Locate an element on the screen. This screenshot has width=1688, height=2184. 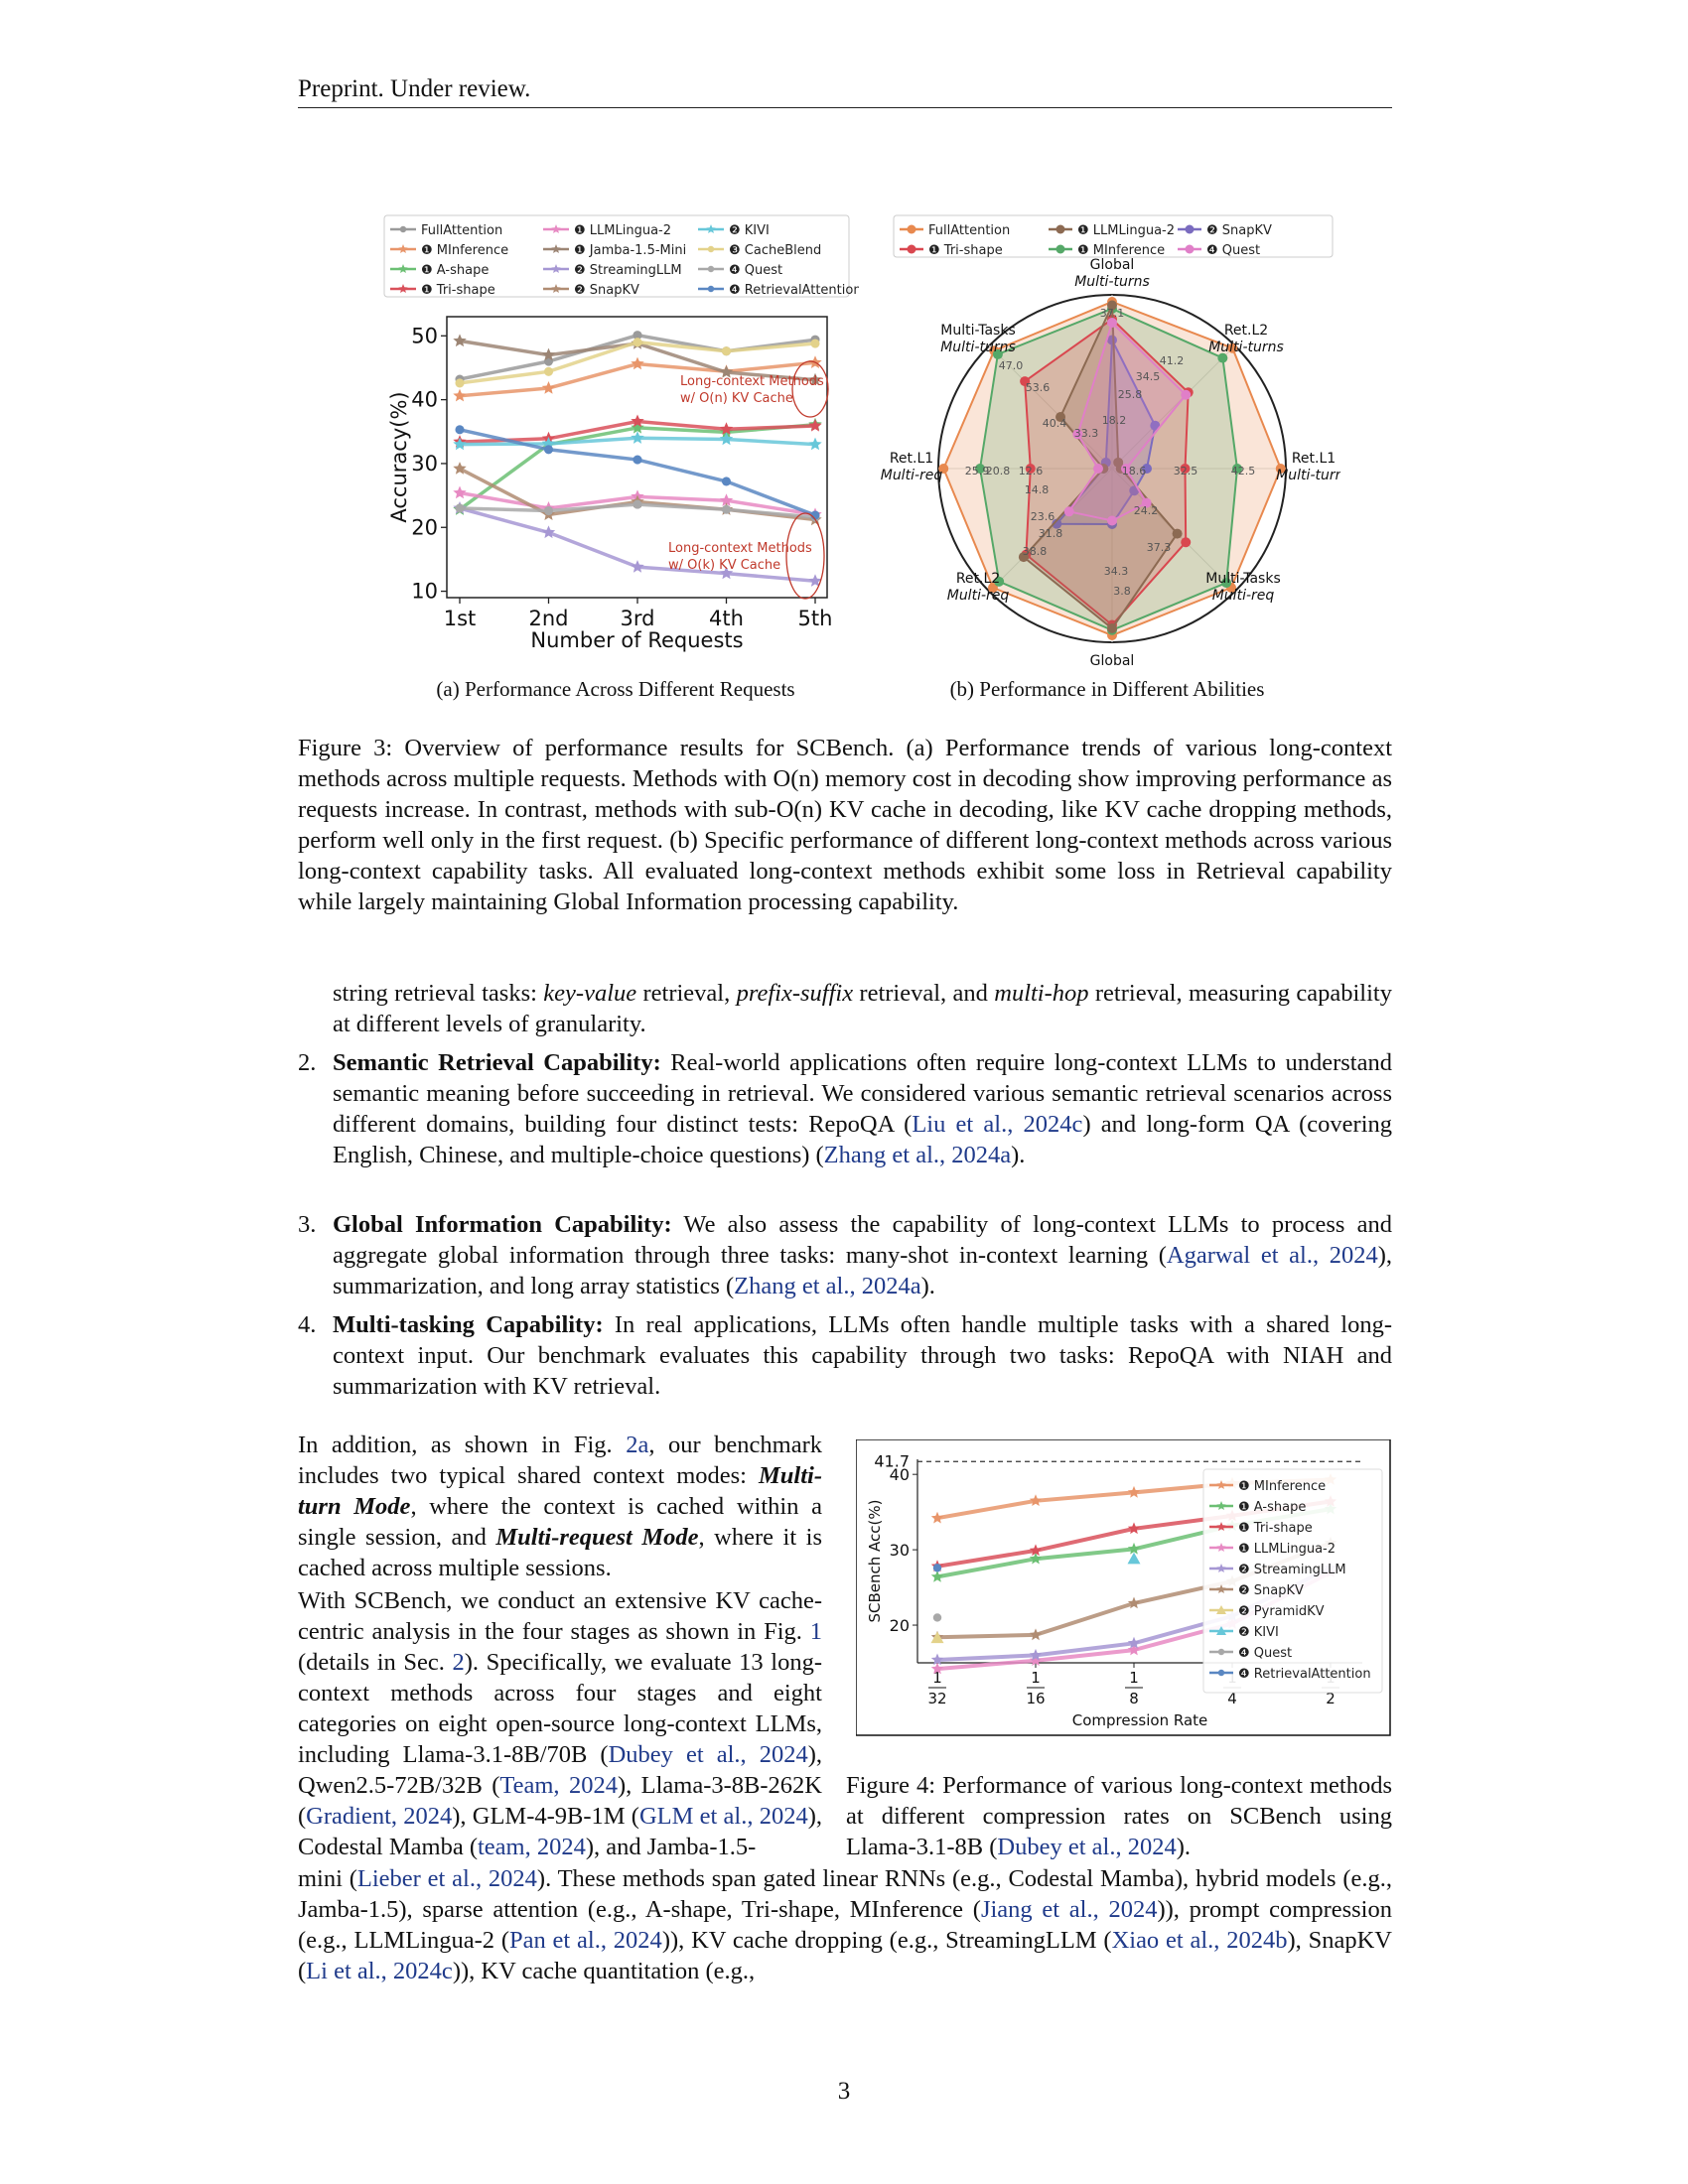
x-tick-denominator: 8 is located at coordinates (1134, 1698).